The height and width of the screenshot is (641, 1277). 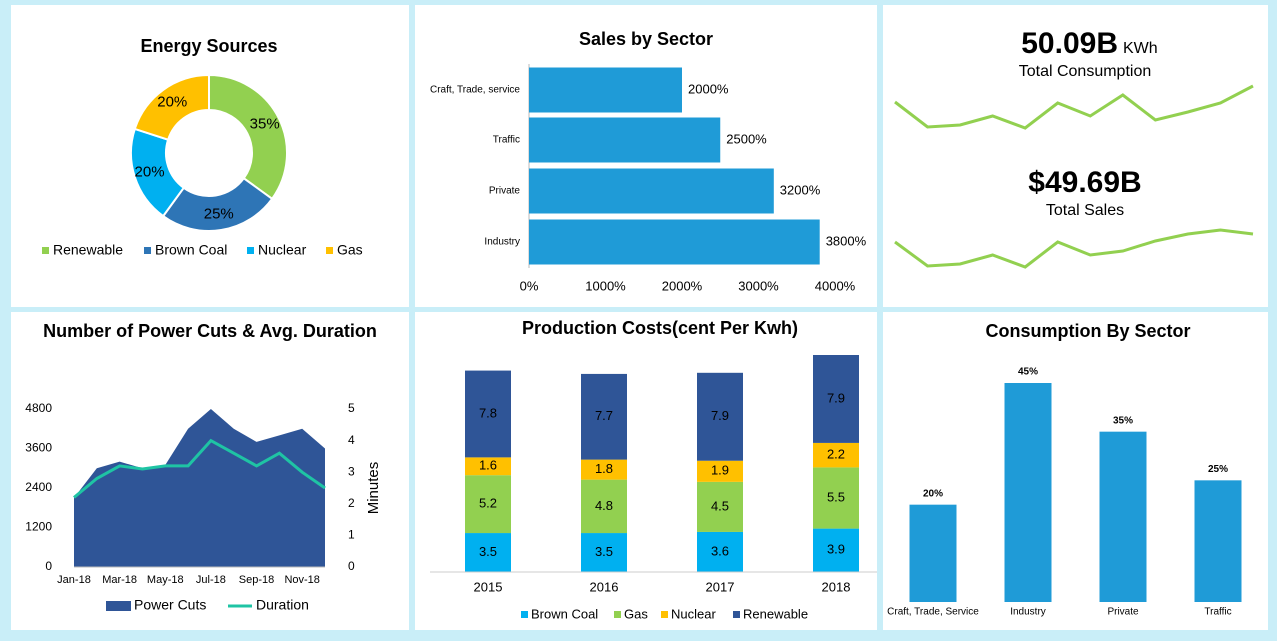 I want to click on kpi-label: Total Sales, so click(x=1085, y=210).